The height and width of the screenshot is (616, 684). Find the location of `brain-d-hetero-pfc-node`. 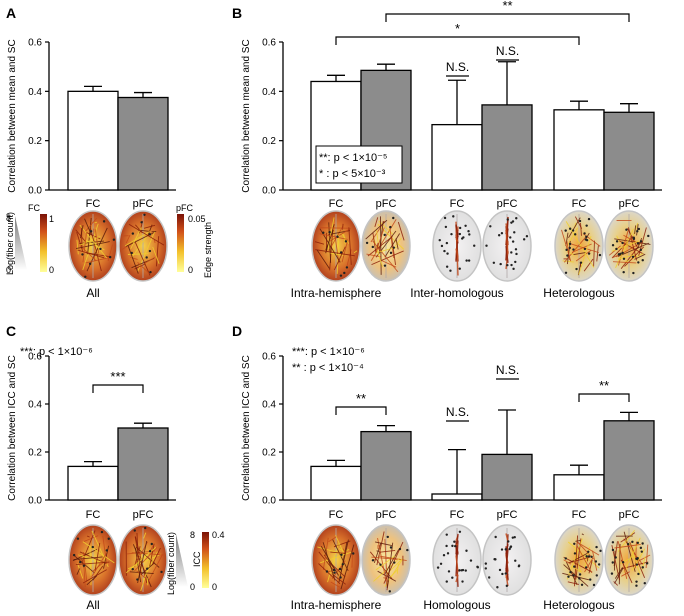

brain-d-hetero-pfc-node is located at coordinates (641, 551).